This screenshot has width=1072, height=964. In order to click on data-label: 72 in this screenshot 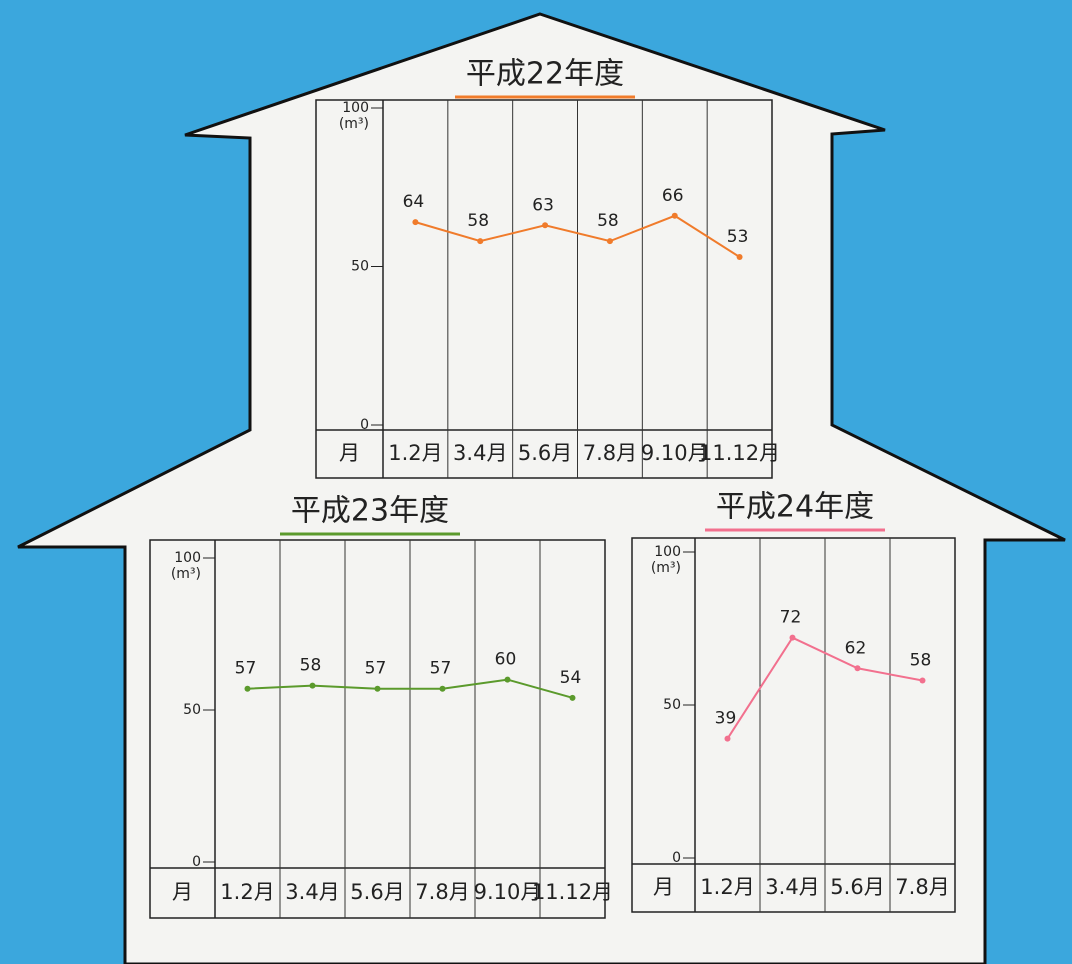, I will do `click(791, 618)`.